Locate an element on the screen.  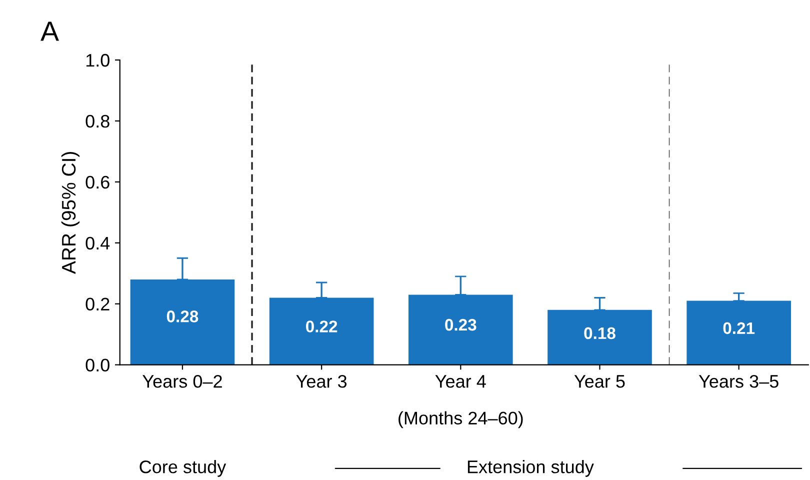
y-tick-label: 0.6 is located at coordinates (98, 182).